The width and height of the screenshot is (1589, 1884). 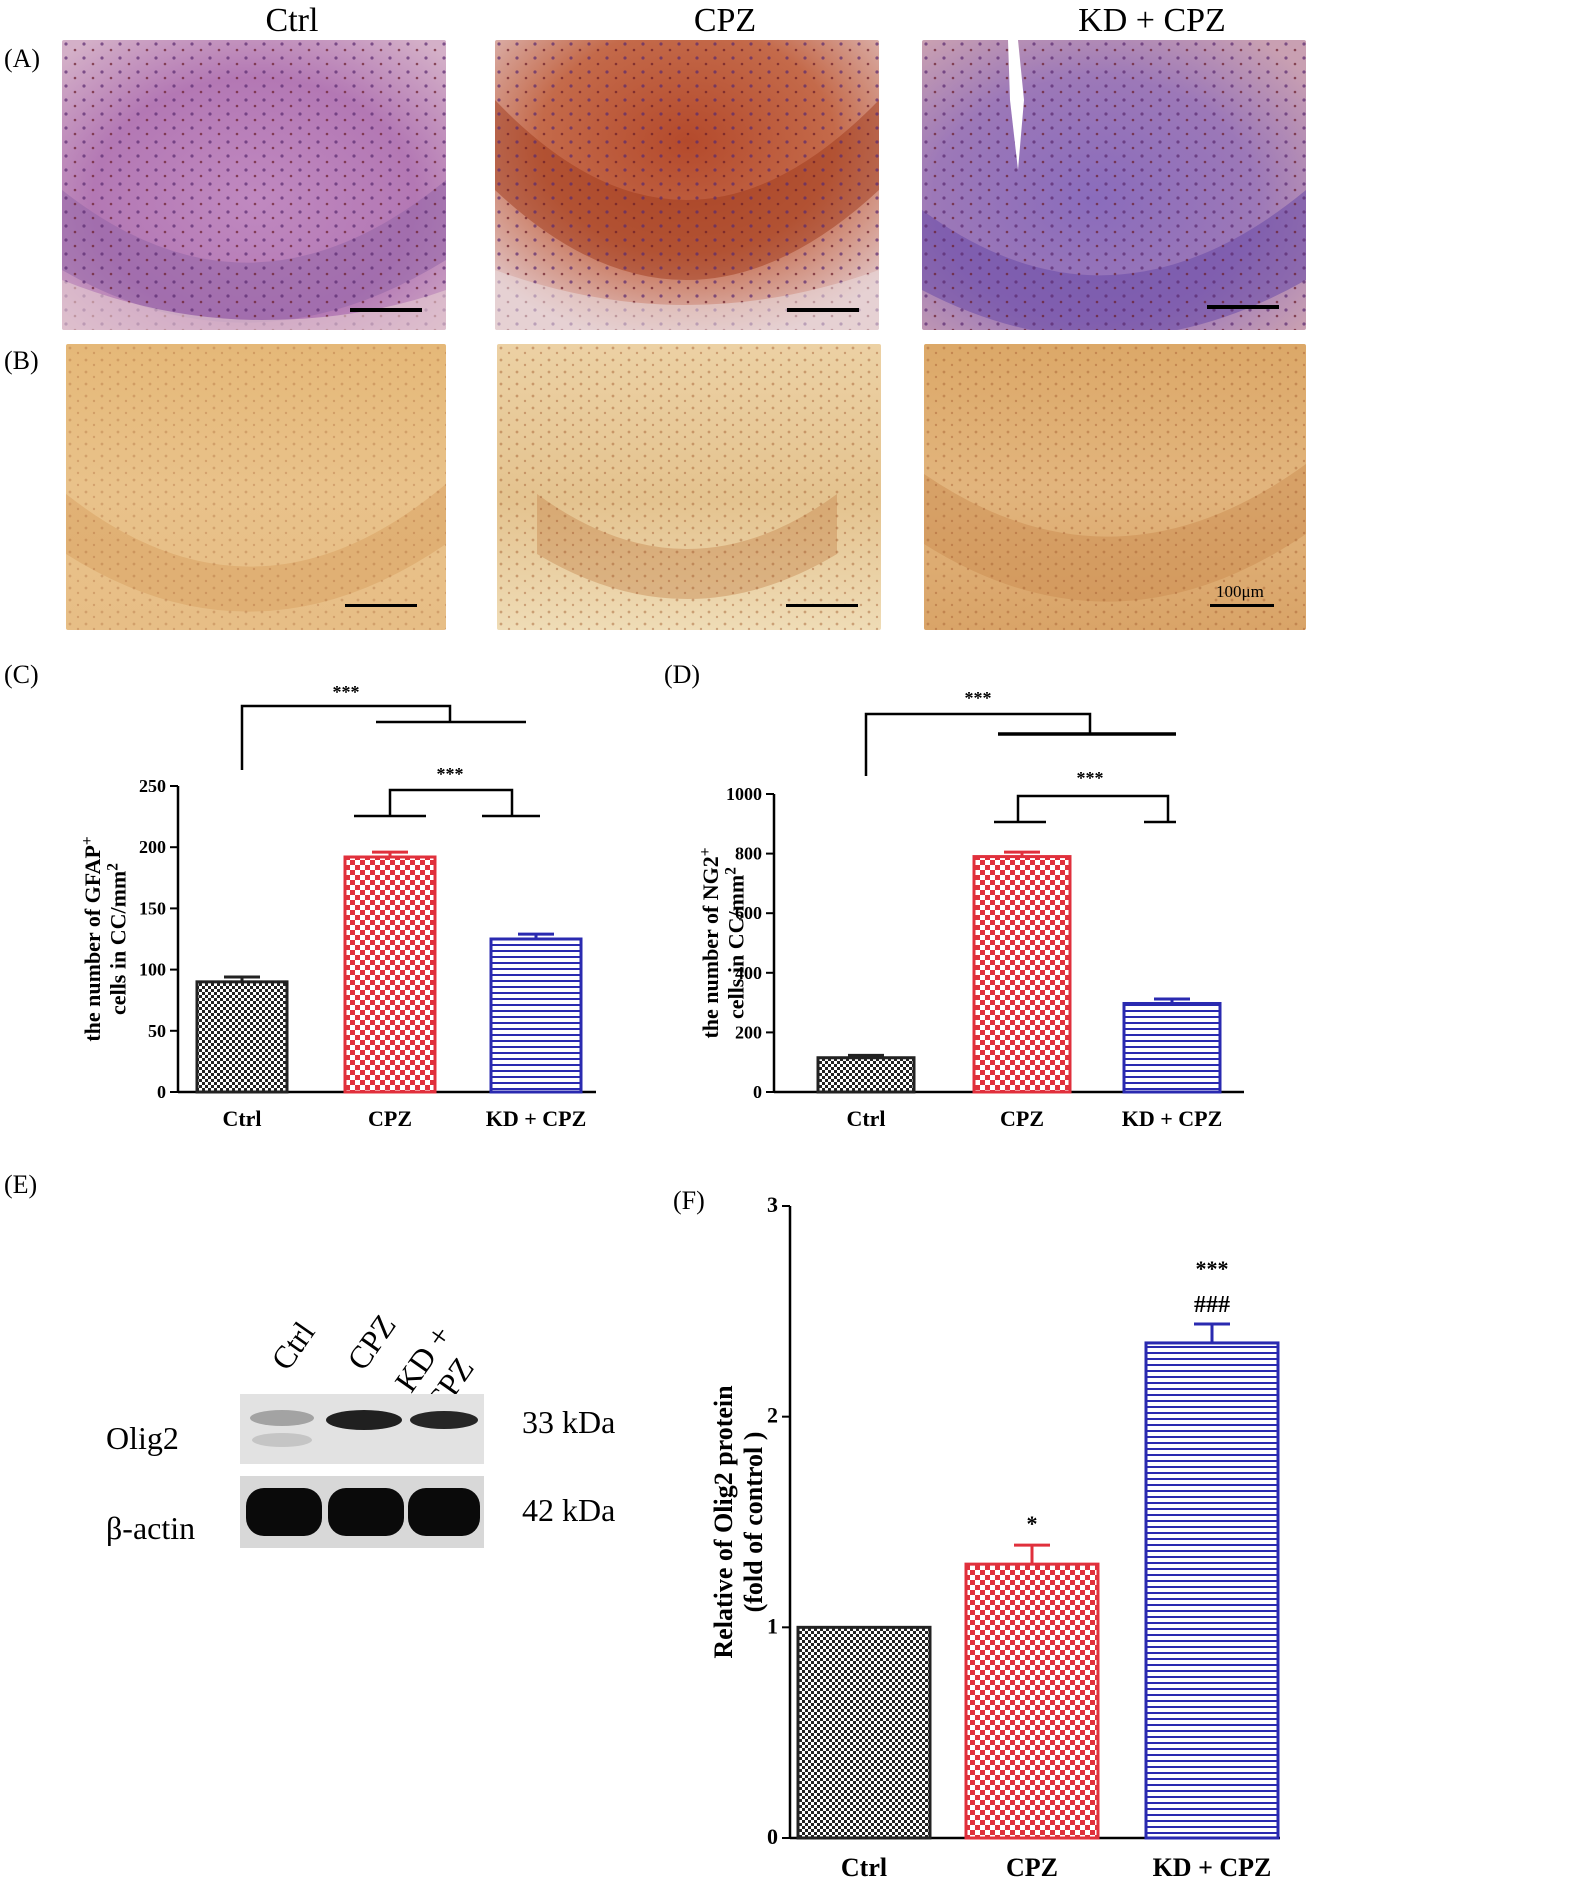 I want to click on blot-strip-actin, so click(x=362, y=1512).